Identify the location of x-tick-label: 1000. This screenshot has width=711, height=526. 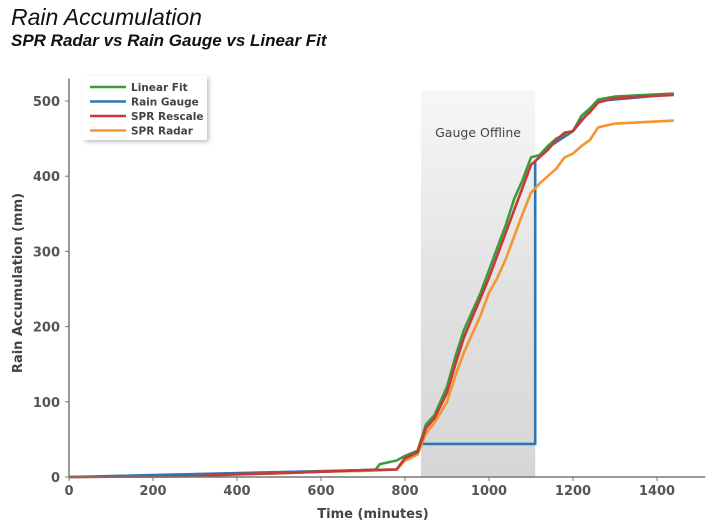
(489, 491).